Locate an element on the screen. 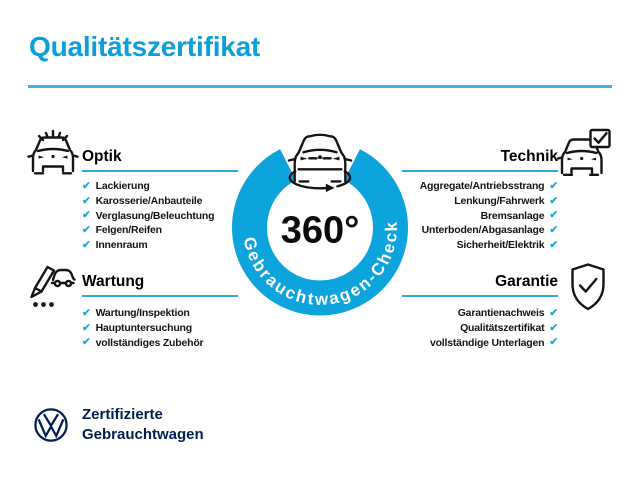  checklist-item: ✔ Qualitätszertifikat is located at coordinates (480, 328).